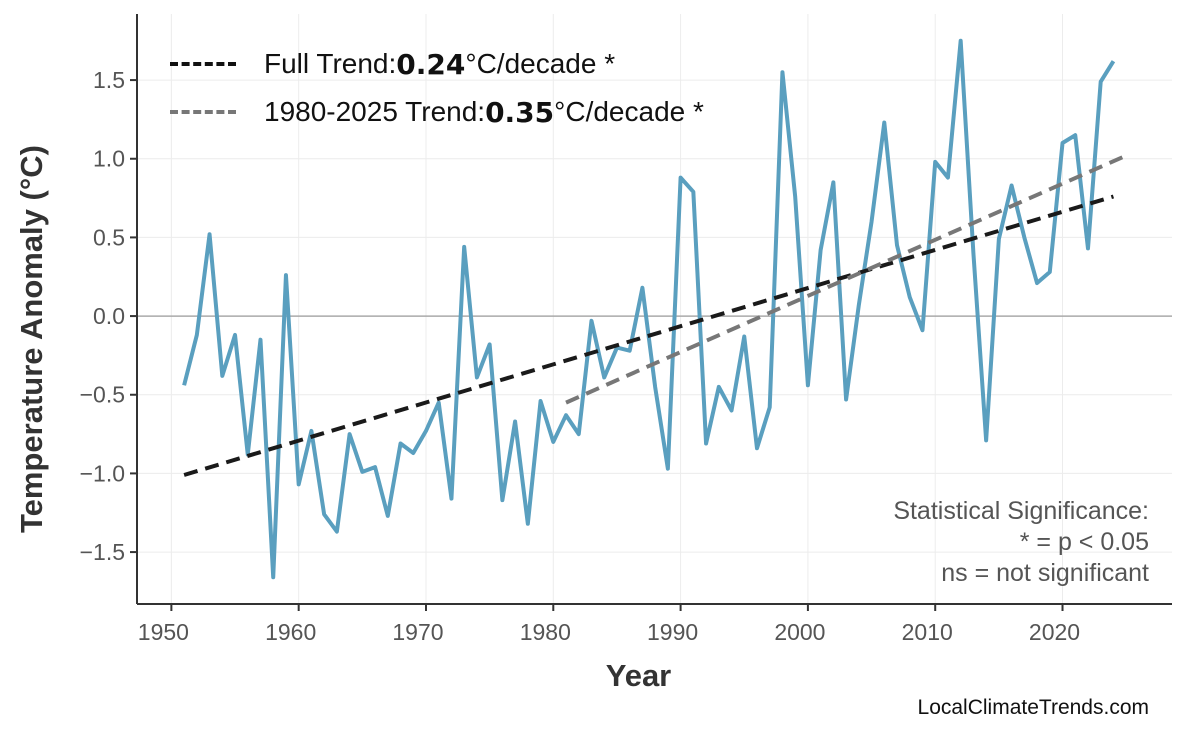 This screenshot has height=737, width=1186. What do you see at coordinates (109, 80) in the screenshot?
I see `y-tick-label: 1.5` at bounding box center [109, 80].